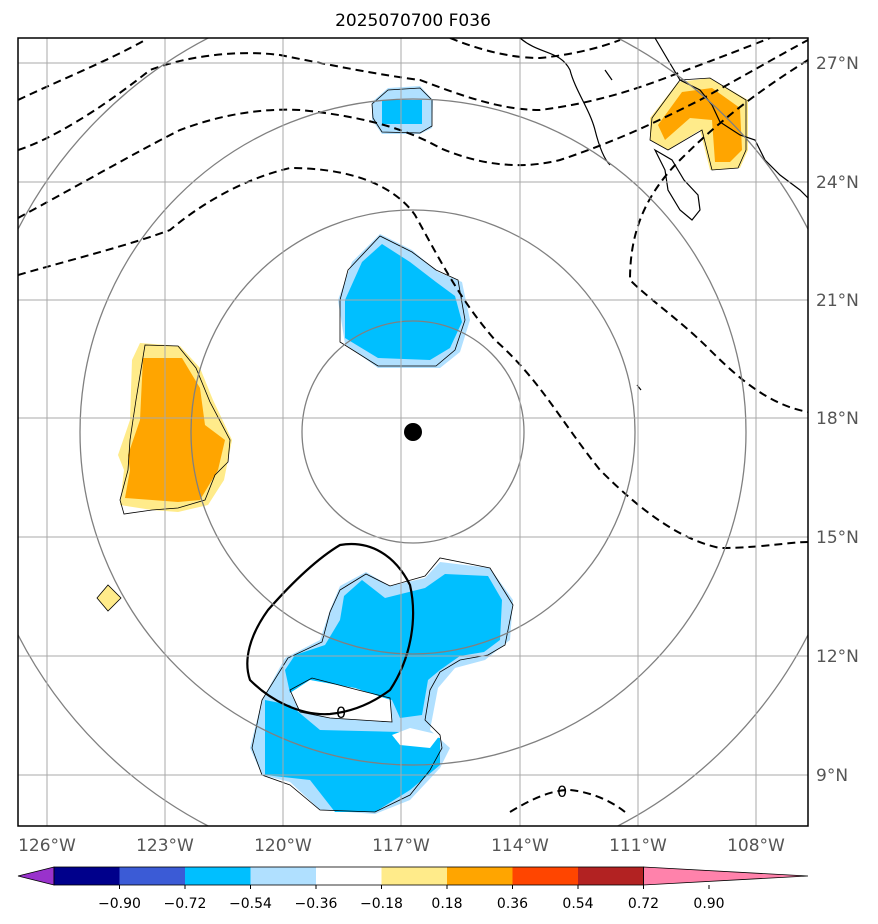 This screenshot has width=878, height=924. What do you see at coordinates (413, 21) in the screenshot?
I see `map-title: 2025070700 F036` at bounding box center [413, 21].